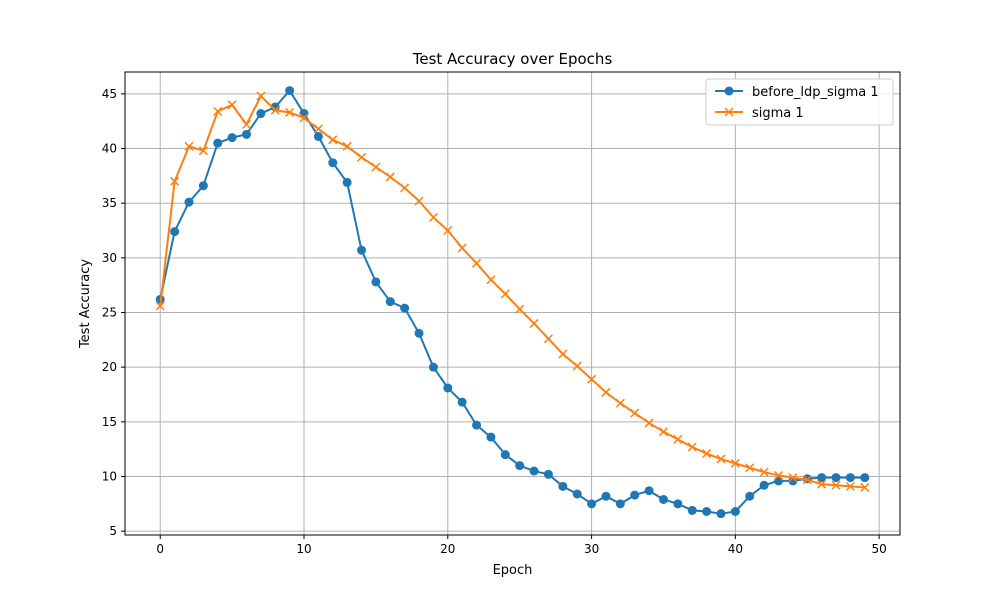  What do you see at coordinates (113, 531) in the screenshot?
I see `y-tick-label: 5` at bounding box center [113, 531].